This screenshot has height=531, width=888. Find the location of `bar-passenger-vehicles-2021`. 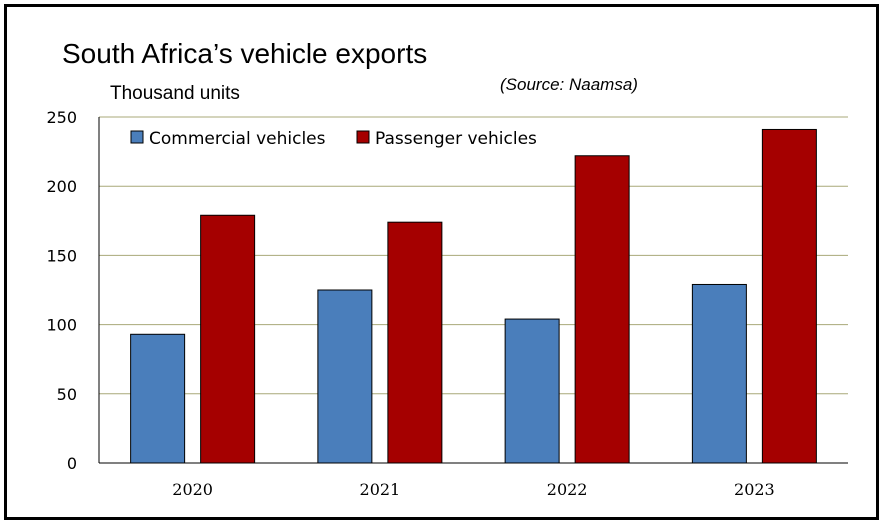

bar-passenger-vehicles-2021 is located at coordinates (415, 342).